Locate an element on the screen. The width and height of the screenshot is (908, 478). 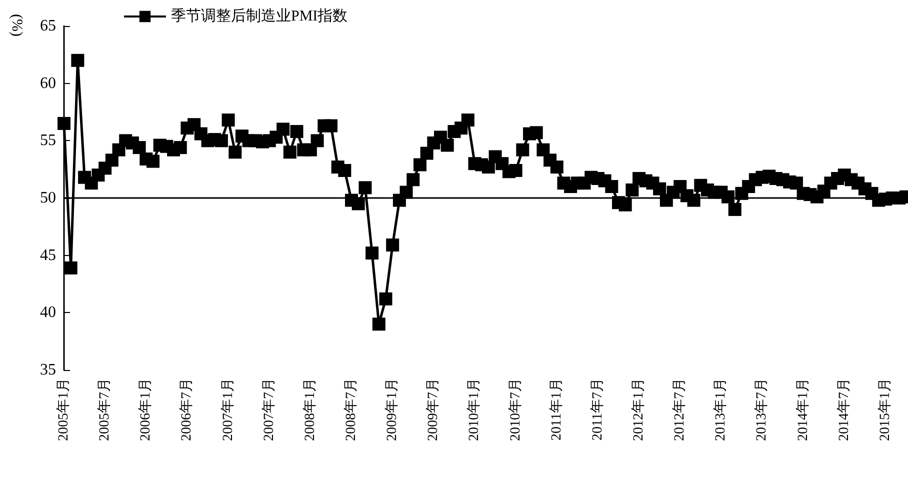
legend-label: 季节调整后制造业PMI指数 is located at coordinates (259, 16).